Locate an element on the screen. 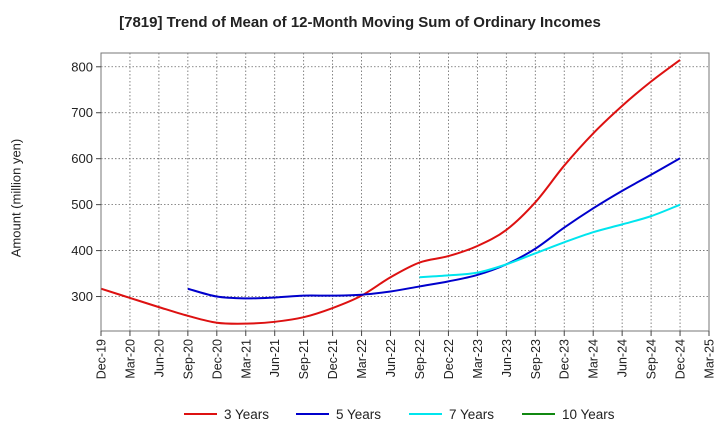  x-tick-label: Jun-22 is located at coordinates (391, 358).